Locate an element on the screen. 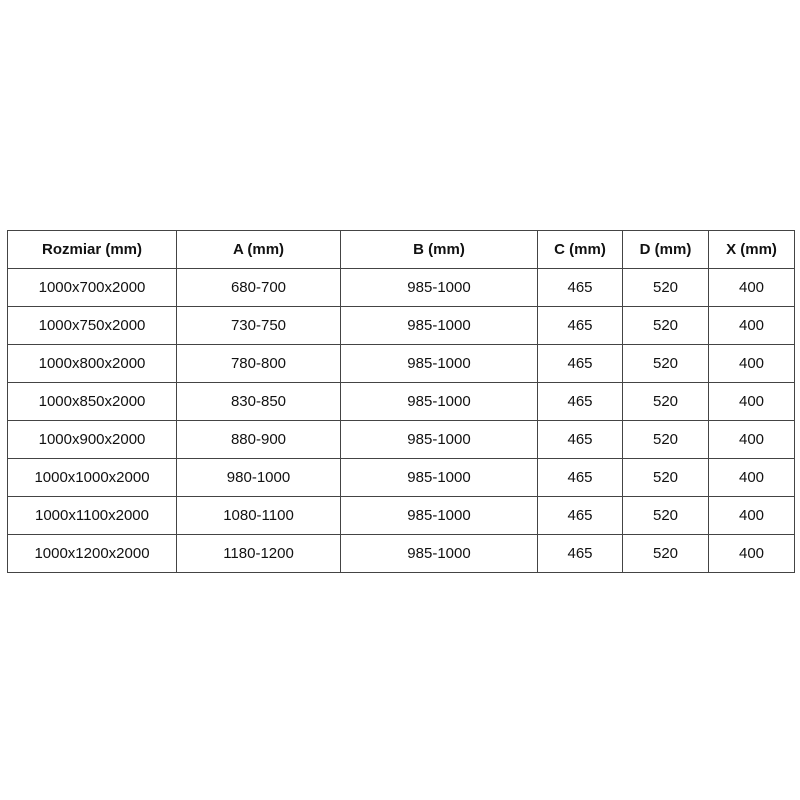 This screenshot has width=800, height=800. table-row: 1000x850x2000 830-850 985-1000 465 520 400 is located at coordinates (401, 401).